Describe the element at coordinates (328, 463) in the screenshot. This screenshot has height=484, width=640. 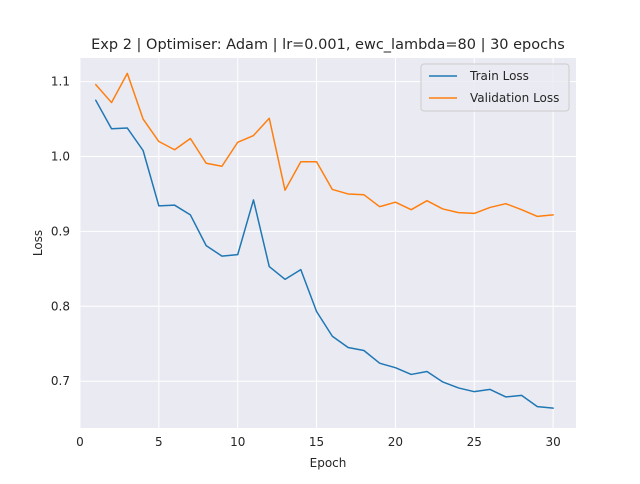
I see `x-axis-label: Epoch` at that location.